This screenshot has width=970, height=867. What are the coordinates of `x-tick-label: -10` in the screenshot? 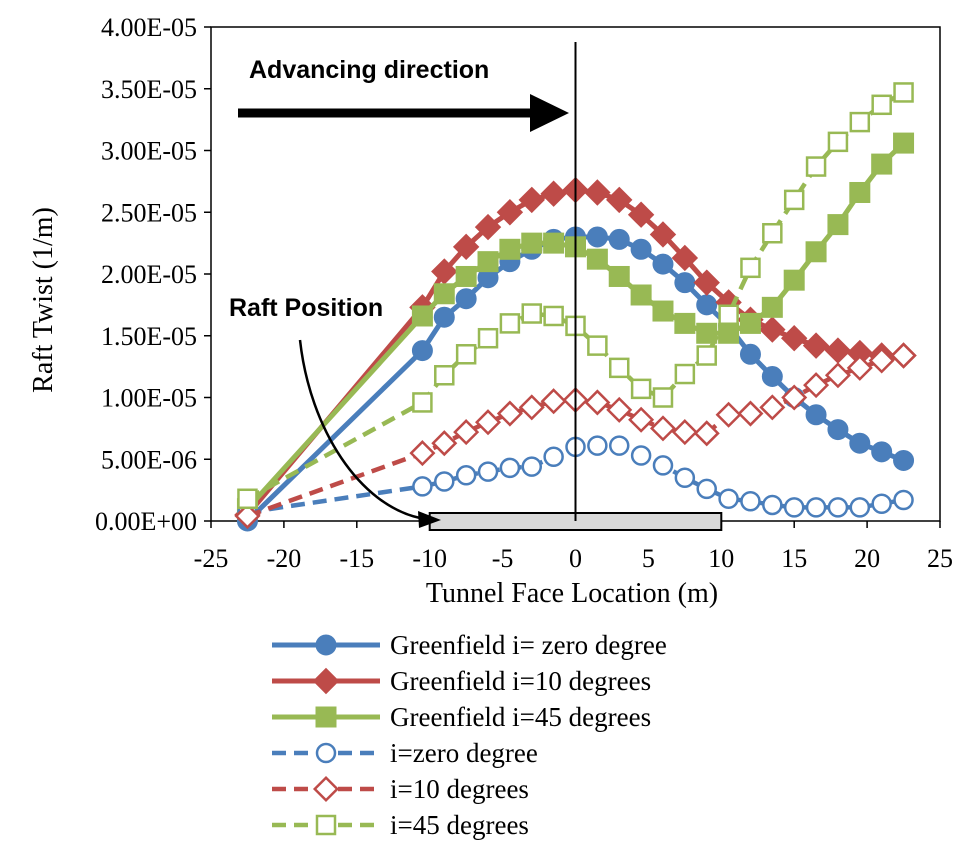 It's located at (429, 558).